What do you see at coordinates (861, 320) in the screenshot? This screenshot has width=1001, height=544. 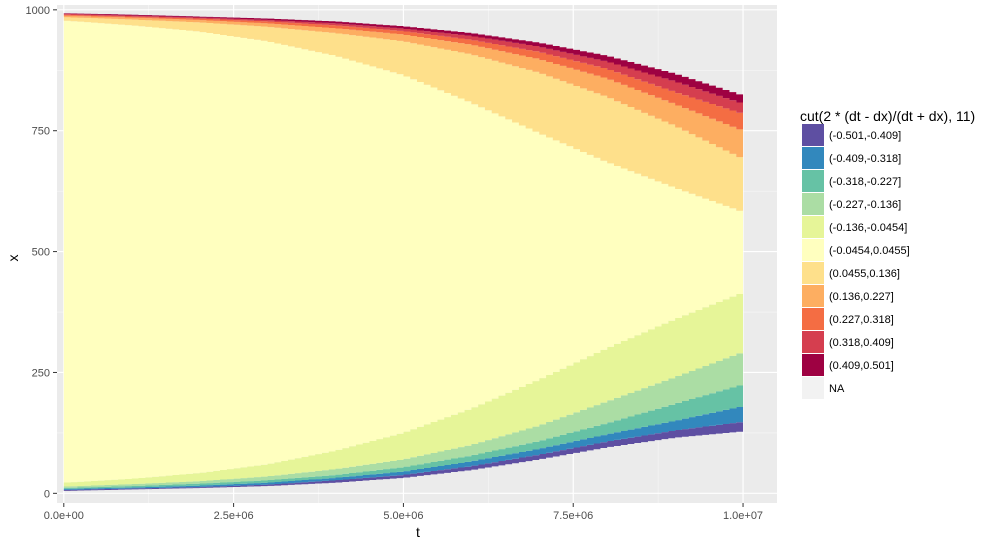 I see `legend-label: (0.227,0.318]` at bounding box center [861, 320].